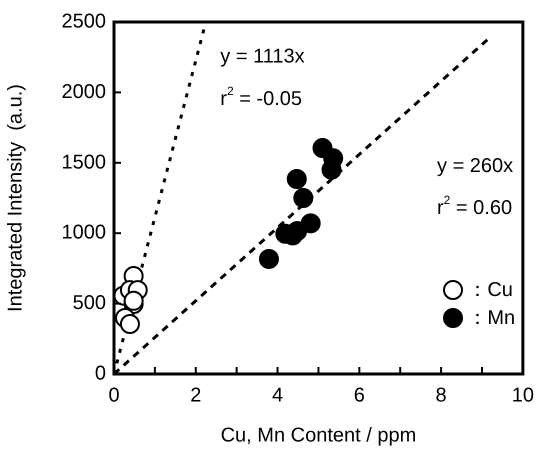  What do you see at coordinates (100, 373) in the screenshot?
I see `y-tick-label: 0` at bounding box center [100, 373].